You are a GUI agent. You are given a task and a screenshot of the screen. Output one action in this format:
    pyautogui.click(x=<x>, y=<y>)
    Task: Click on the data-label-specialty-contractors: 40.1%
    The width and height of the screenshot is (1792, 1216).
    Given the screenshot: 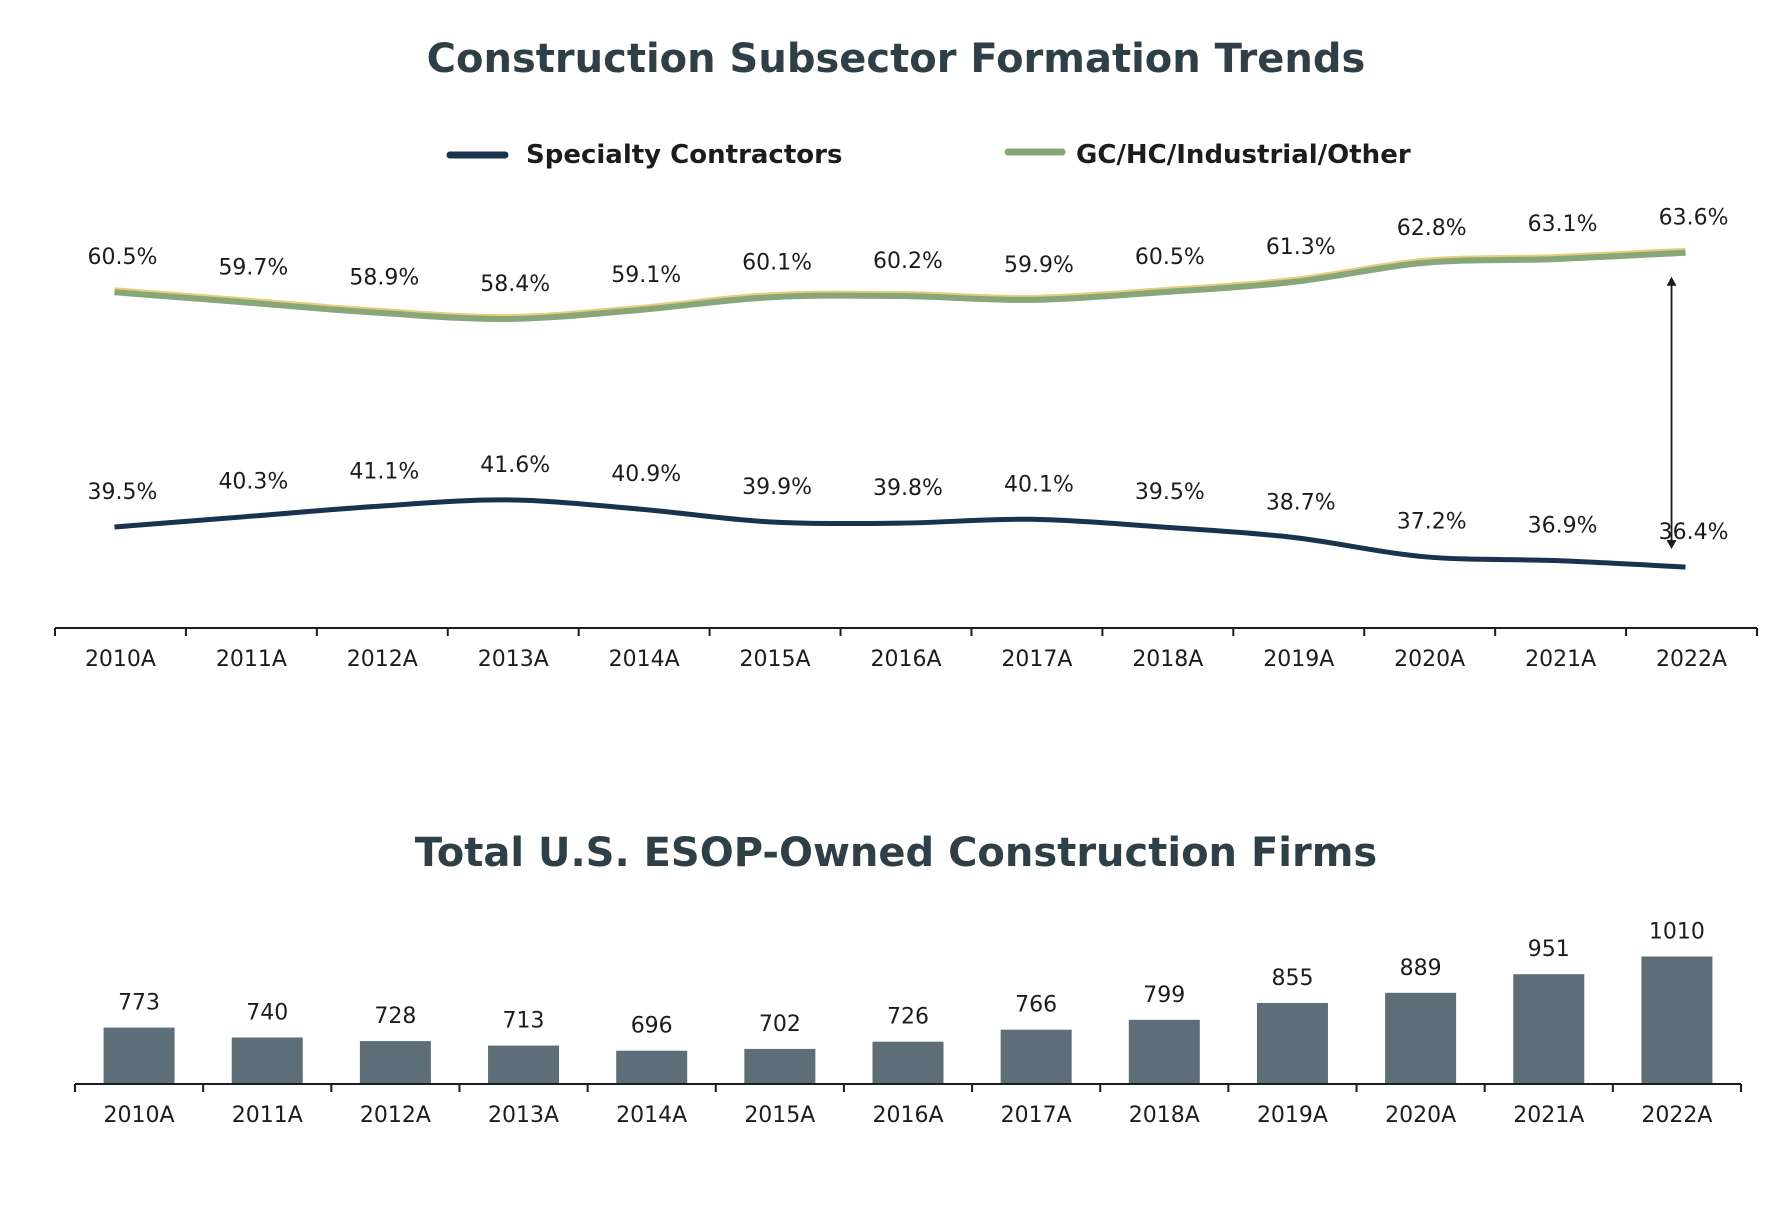 What is the action you would take?
    pyautogui.click(x=1039, y=484)
    